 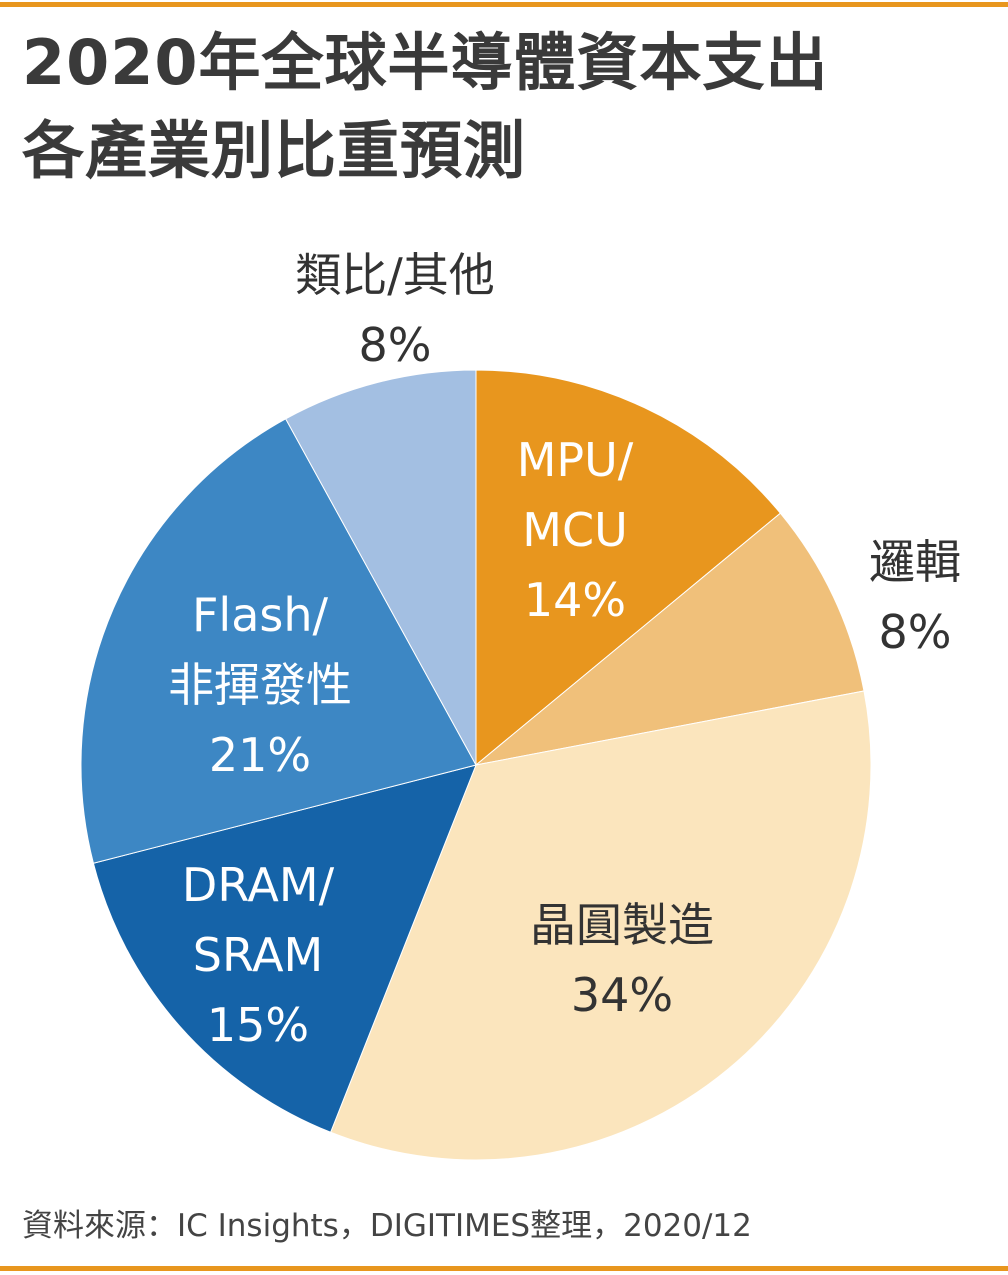 I want to click on bottom-border, so click(x=504, y=1268).